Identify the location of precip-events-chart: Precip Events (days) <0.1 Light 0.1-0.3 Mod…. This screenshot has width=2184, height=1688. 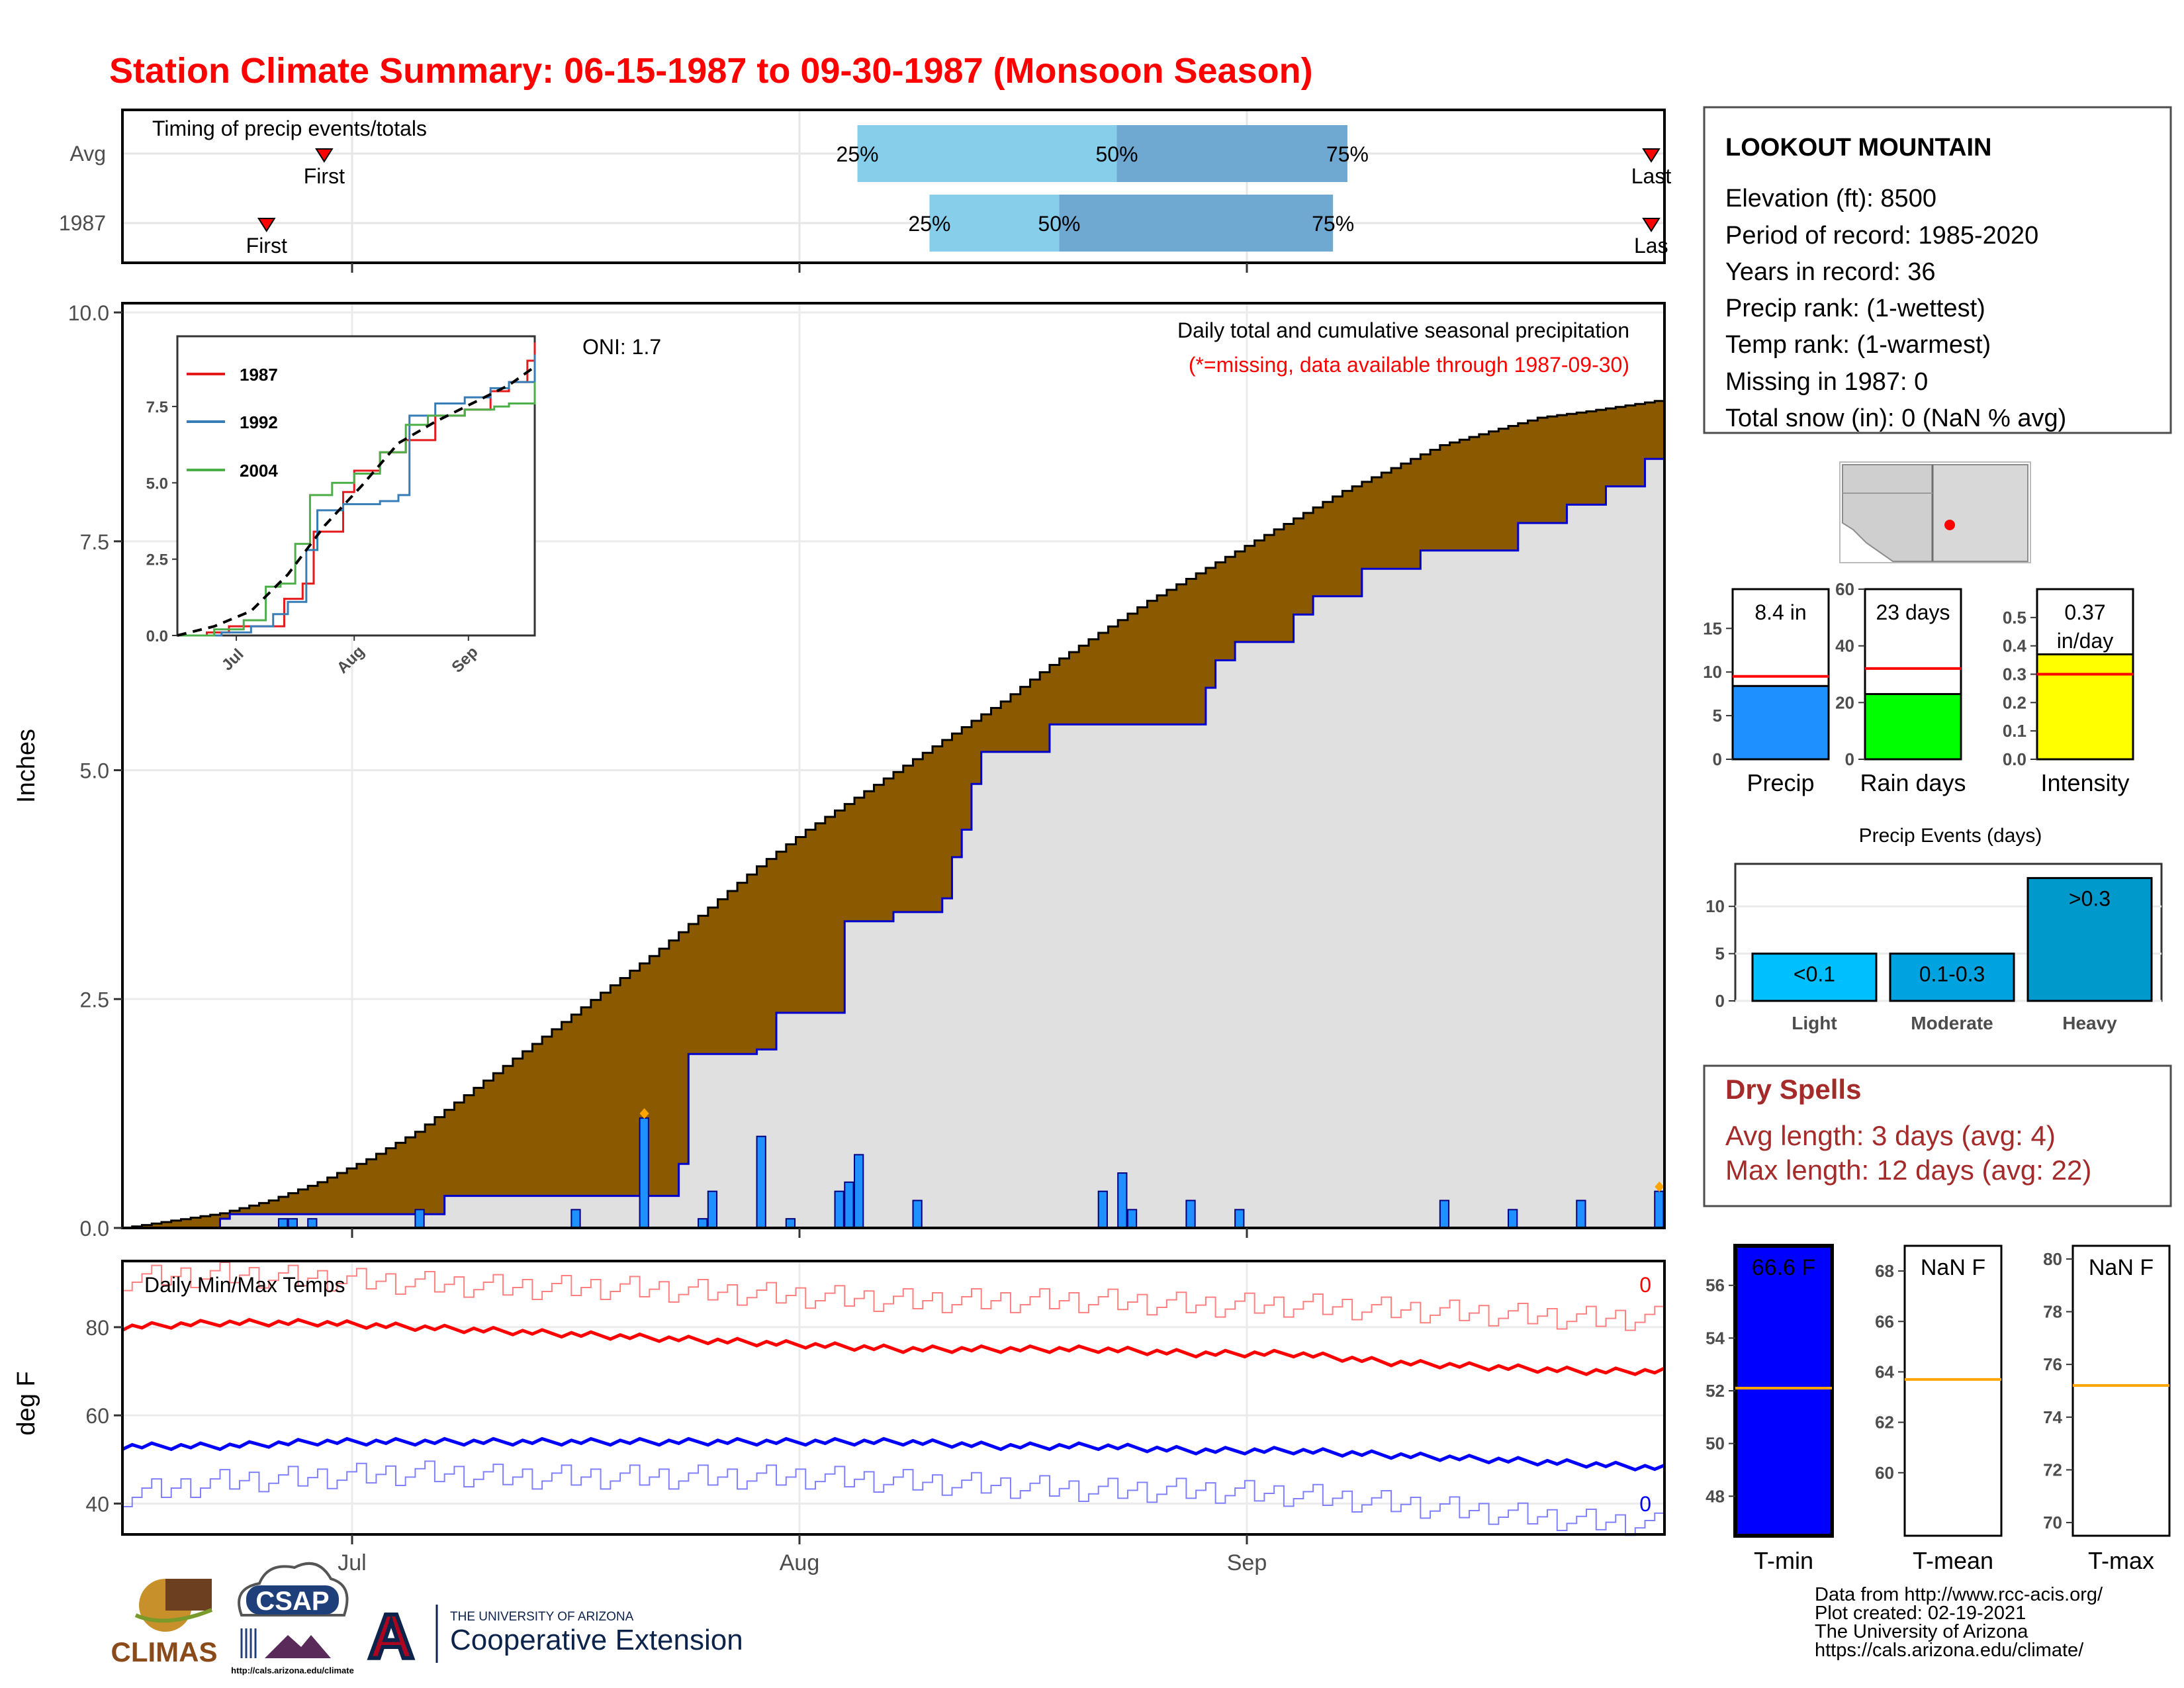
(1934, 929).